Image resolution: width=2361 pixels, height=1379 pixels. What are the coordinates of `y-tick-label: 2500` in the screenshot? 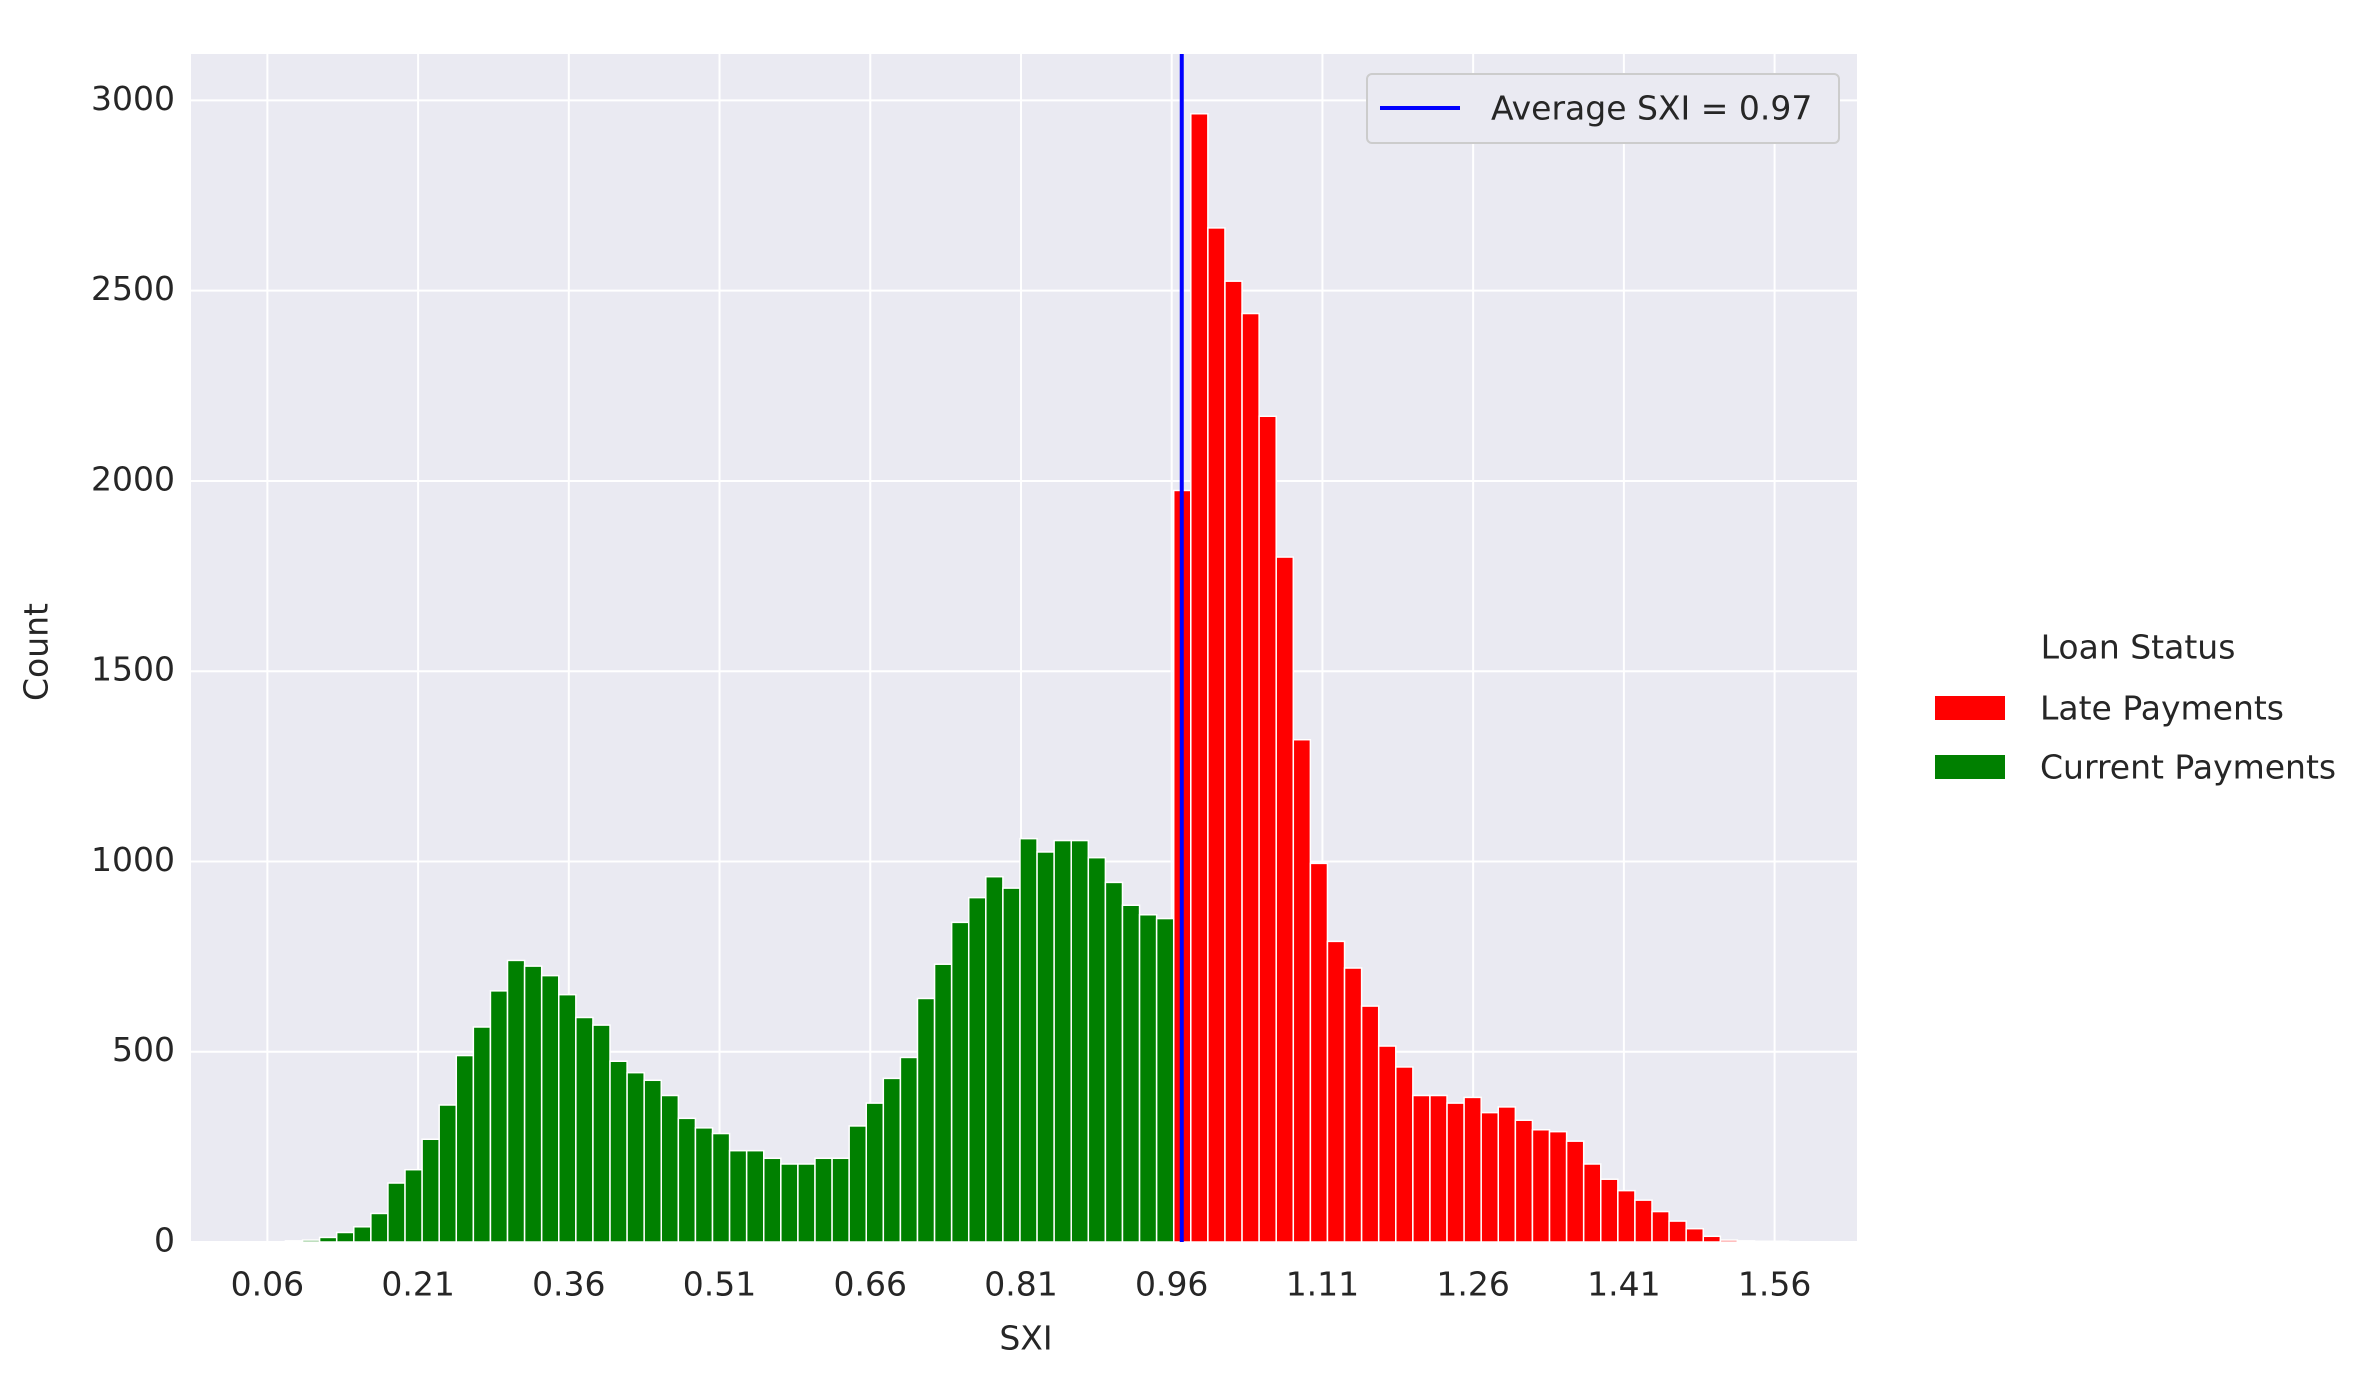 It's located at (133, 288).